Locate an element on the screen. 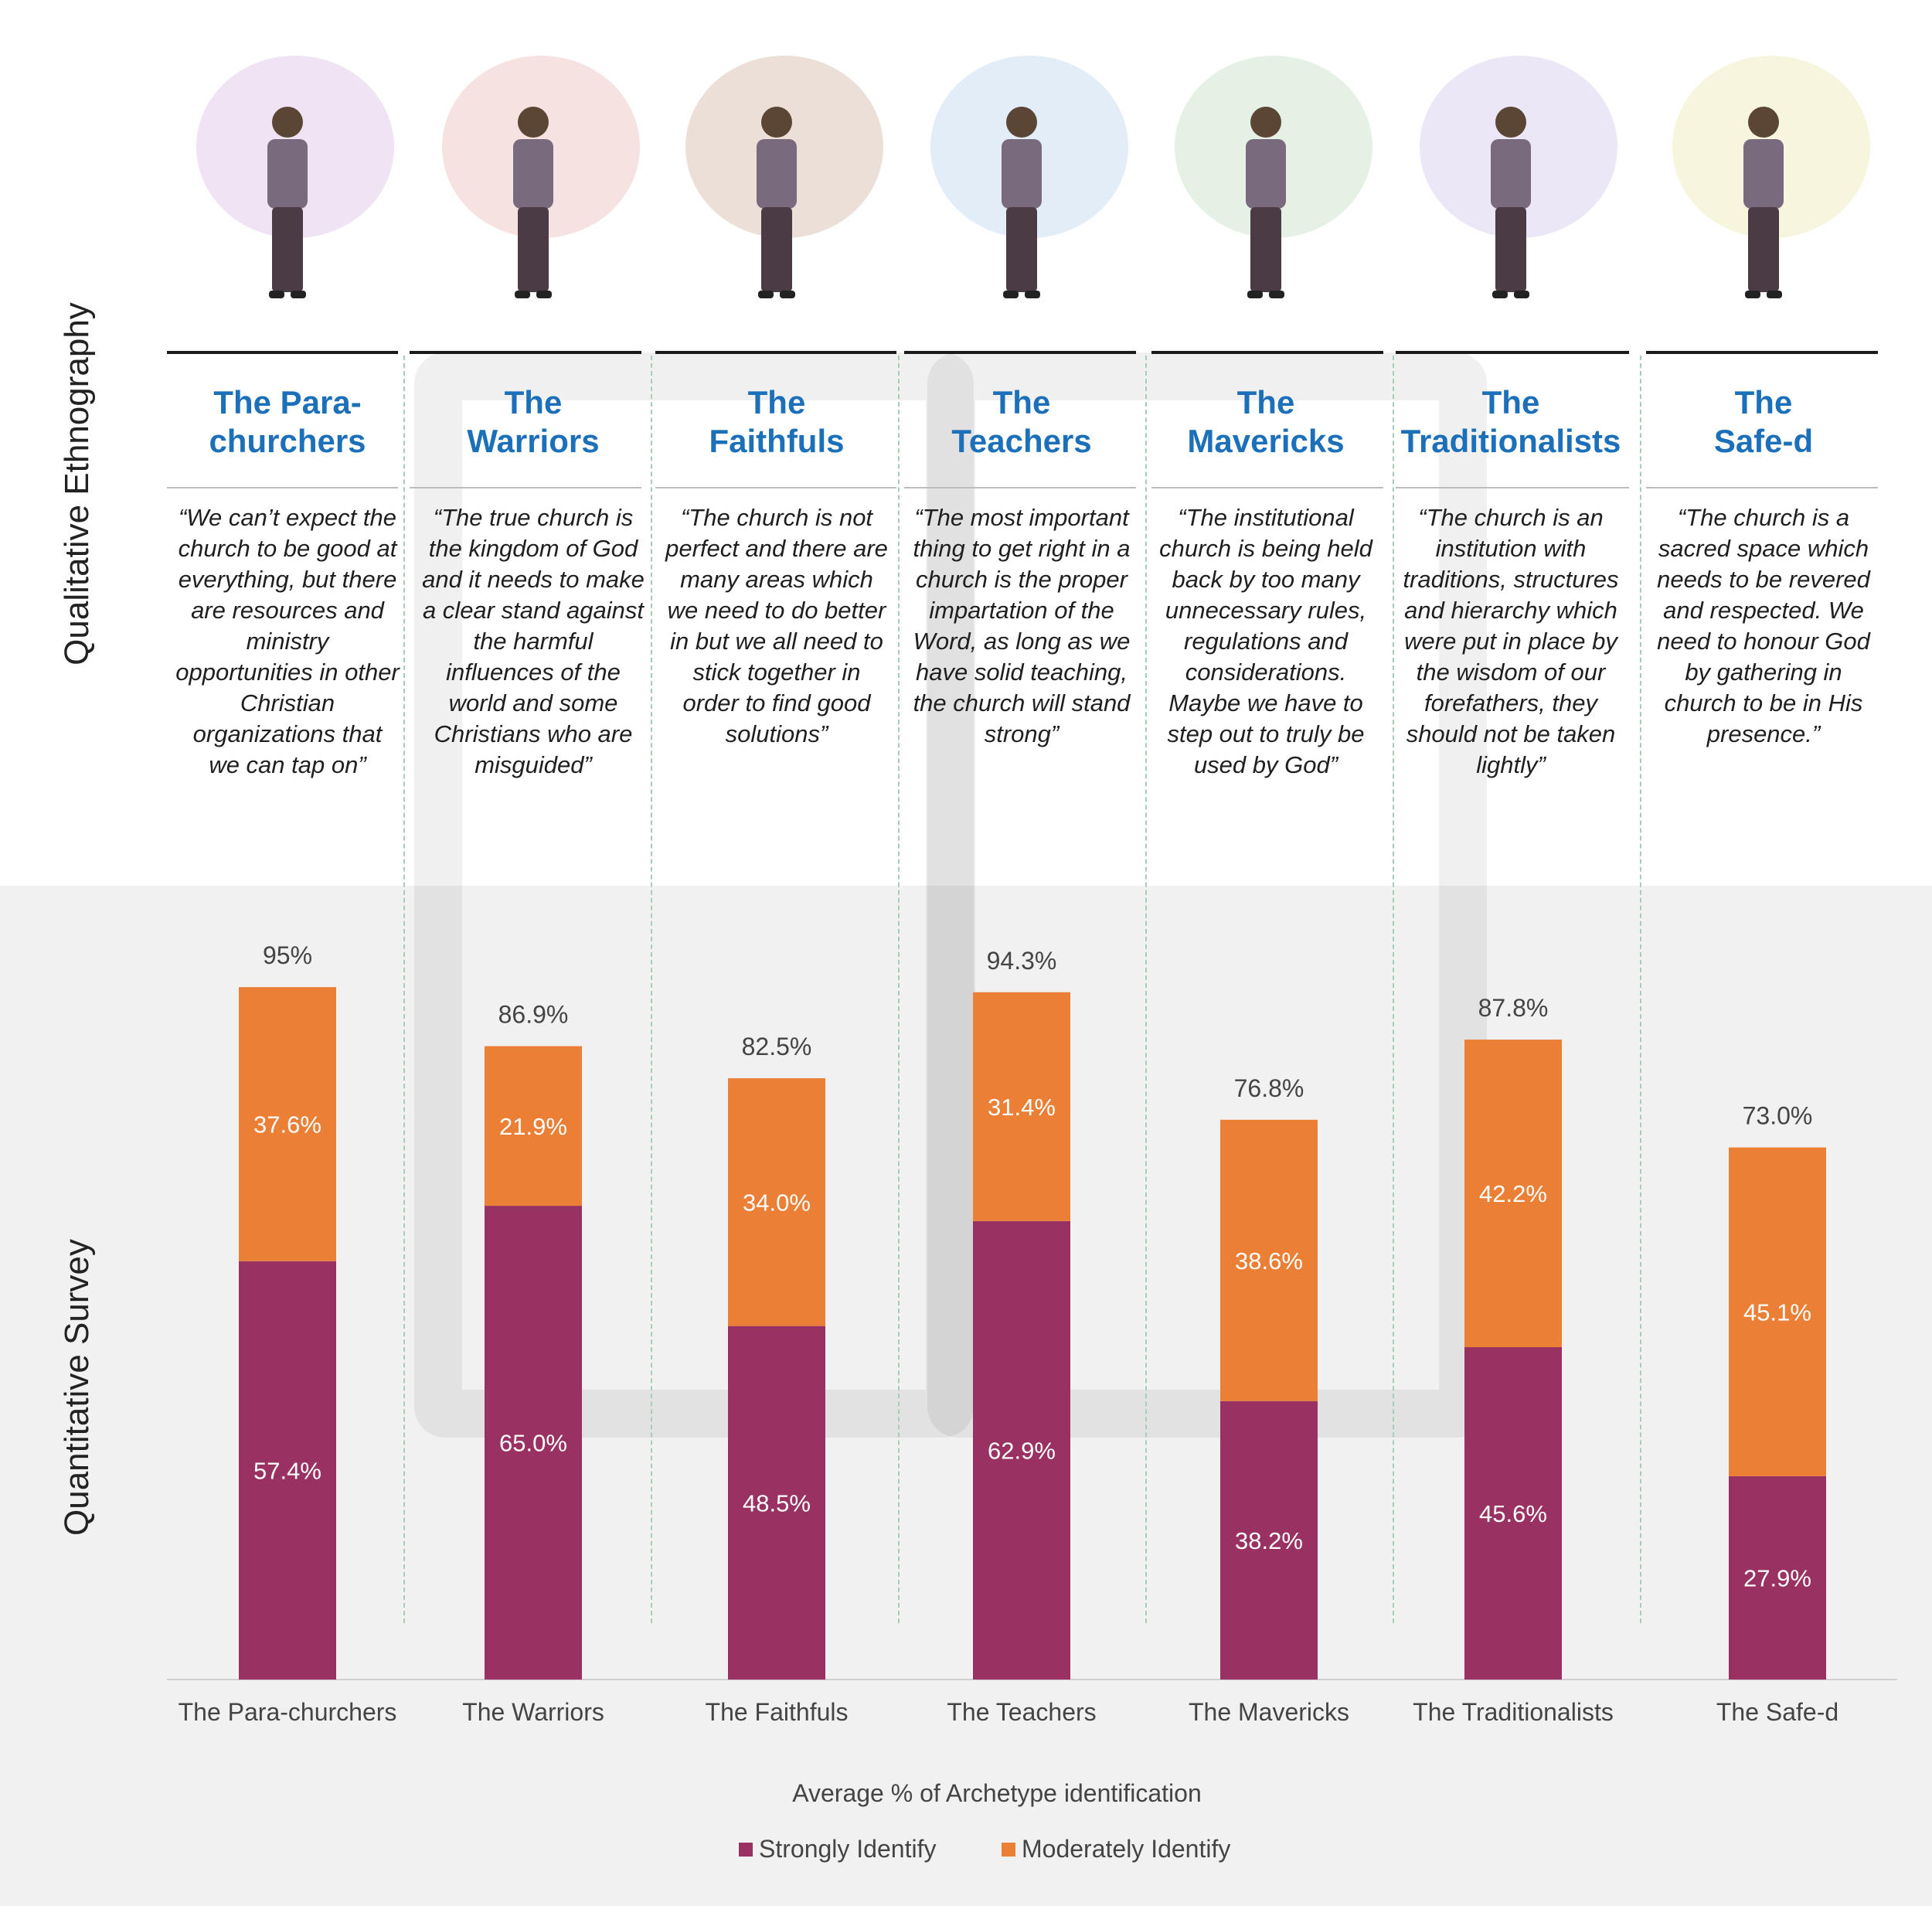 The image size is (1932, 1906). archetype-title-line2: churchers is located at coordinates (287, 441).